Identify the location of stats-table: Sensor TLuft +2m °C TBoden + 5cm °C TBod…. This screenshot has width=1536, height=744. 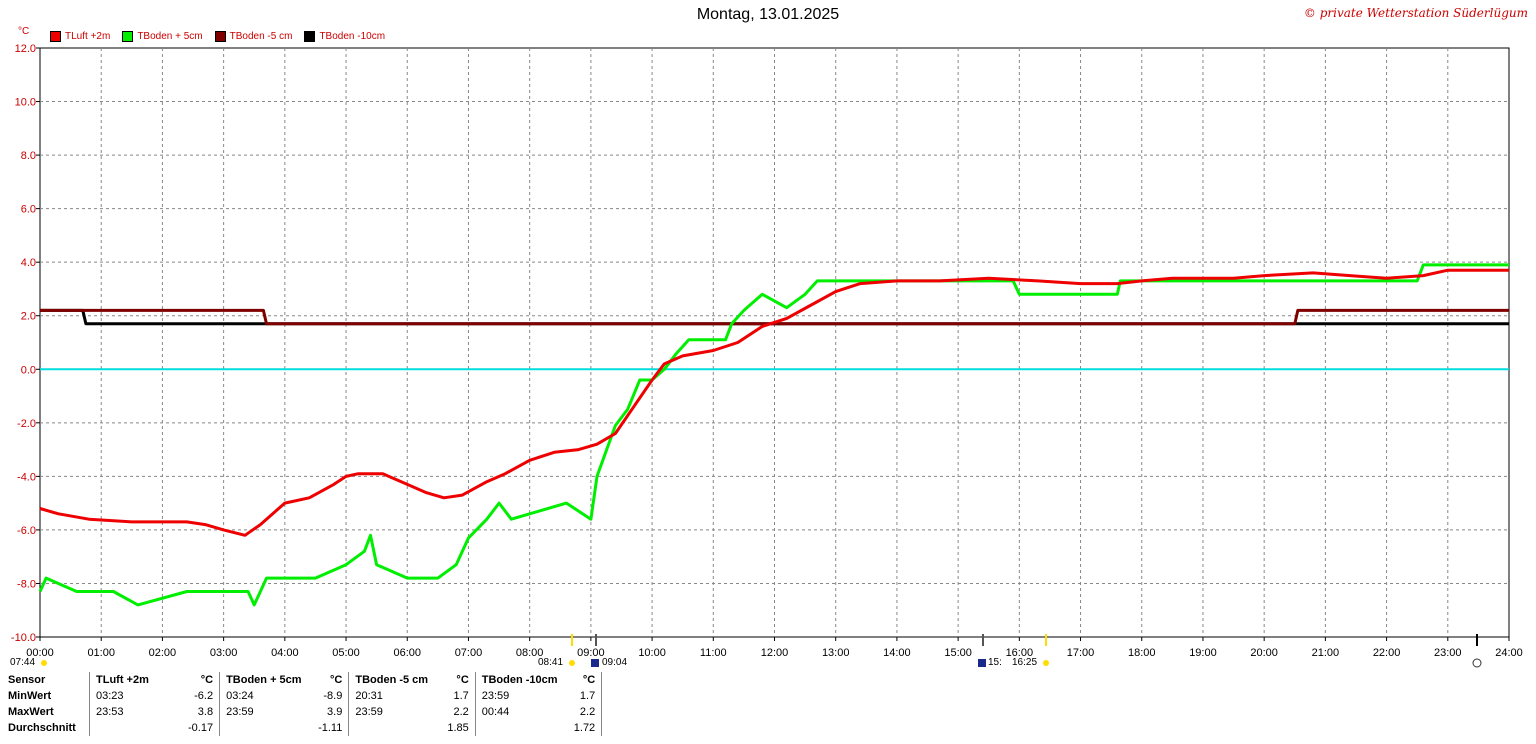
(307, 704).